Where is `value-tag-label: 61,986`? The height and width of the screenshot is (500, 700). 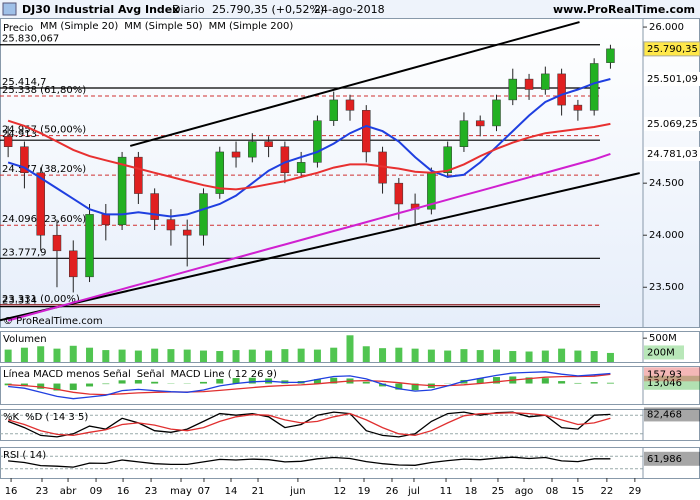
value-tag-label: 61,986 is located at coordinates (664, 459).